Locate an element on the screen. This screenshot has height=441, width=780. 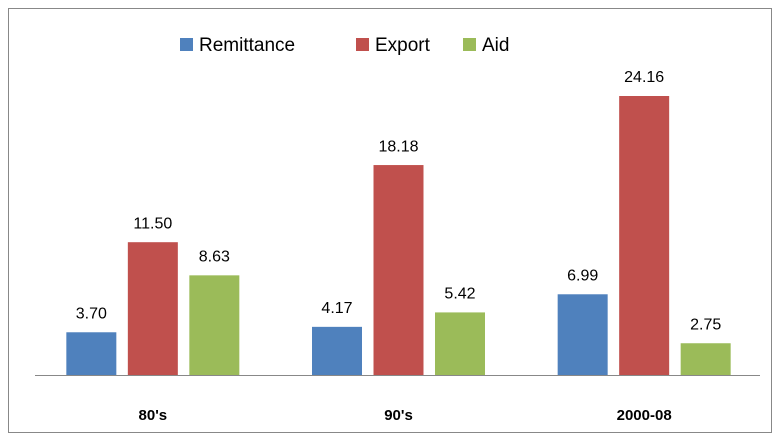
data-label: 5.42 is located at coordinates (459, 294).